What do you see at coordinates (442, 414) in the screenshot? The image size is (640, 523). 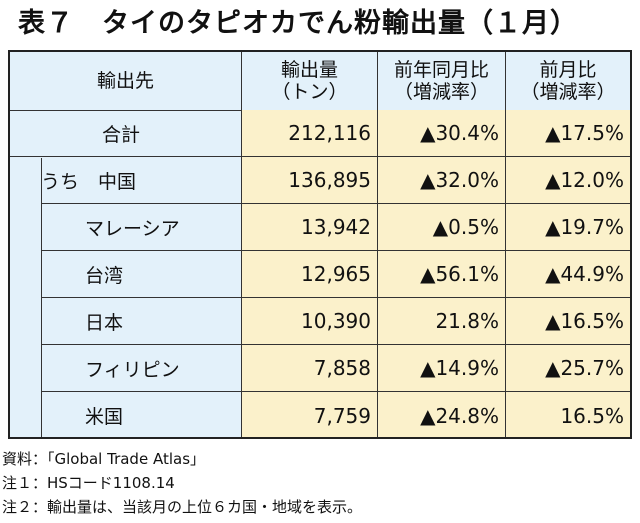 I see `yoy-cell: ▲24.8%` at bounding box center [442, 414].